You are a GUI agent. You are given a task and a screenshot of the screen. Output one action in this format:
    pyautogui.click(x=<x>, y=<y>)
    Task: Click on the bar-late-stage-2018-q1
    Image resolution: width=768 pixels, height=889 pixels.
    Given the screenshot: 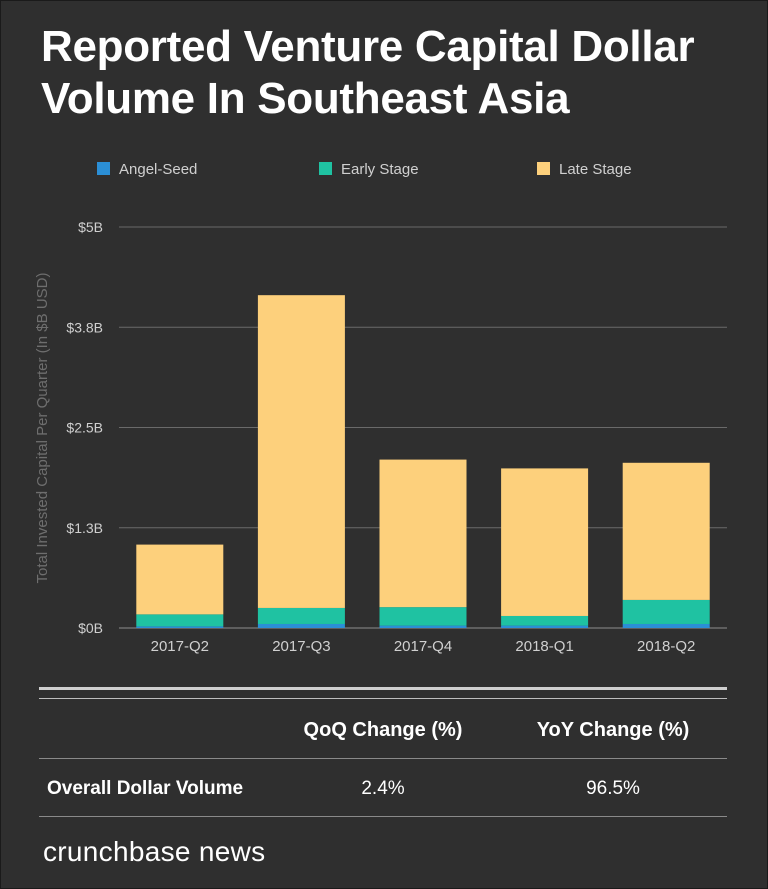 What is the action you would take?
    pyautogui.click(x=545, y=542)
    